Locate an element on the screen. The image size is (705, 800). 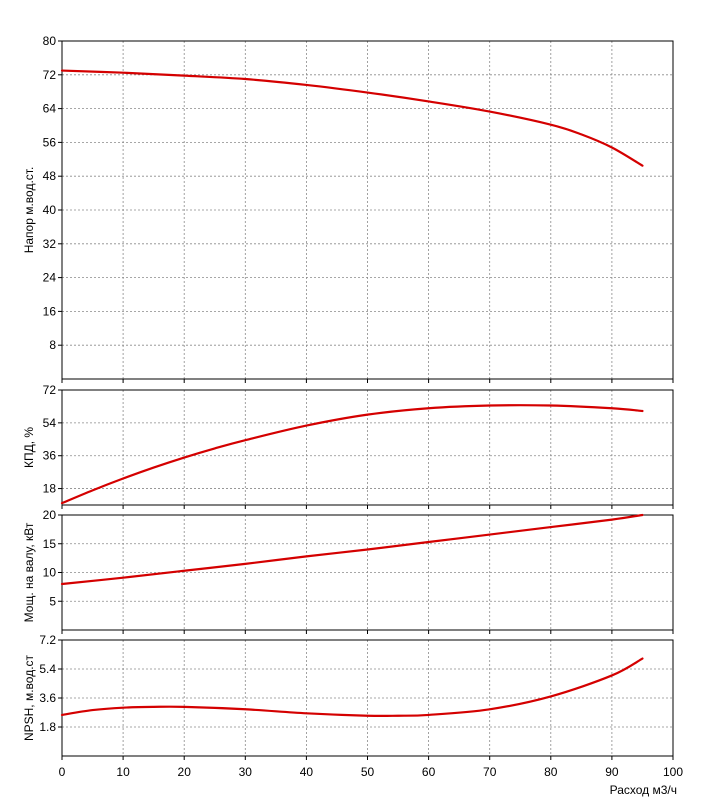
y-tick-label: 5.4 is located at coordinates (47, 669).